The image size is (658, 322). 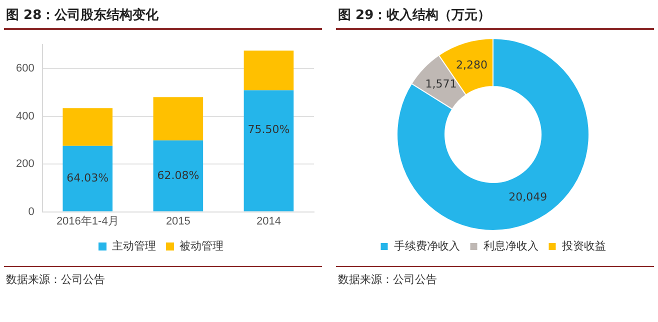 I want to click on legend-label: 利息净收入, so click(x=510, y=246).